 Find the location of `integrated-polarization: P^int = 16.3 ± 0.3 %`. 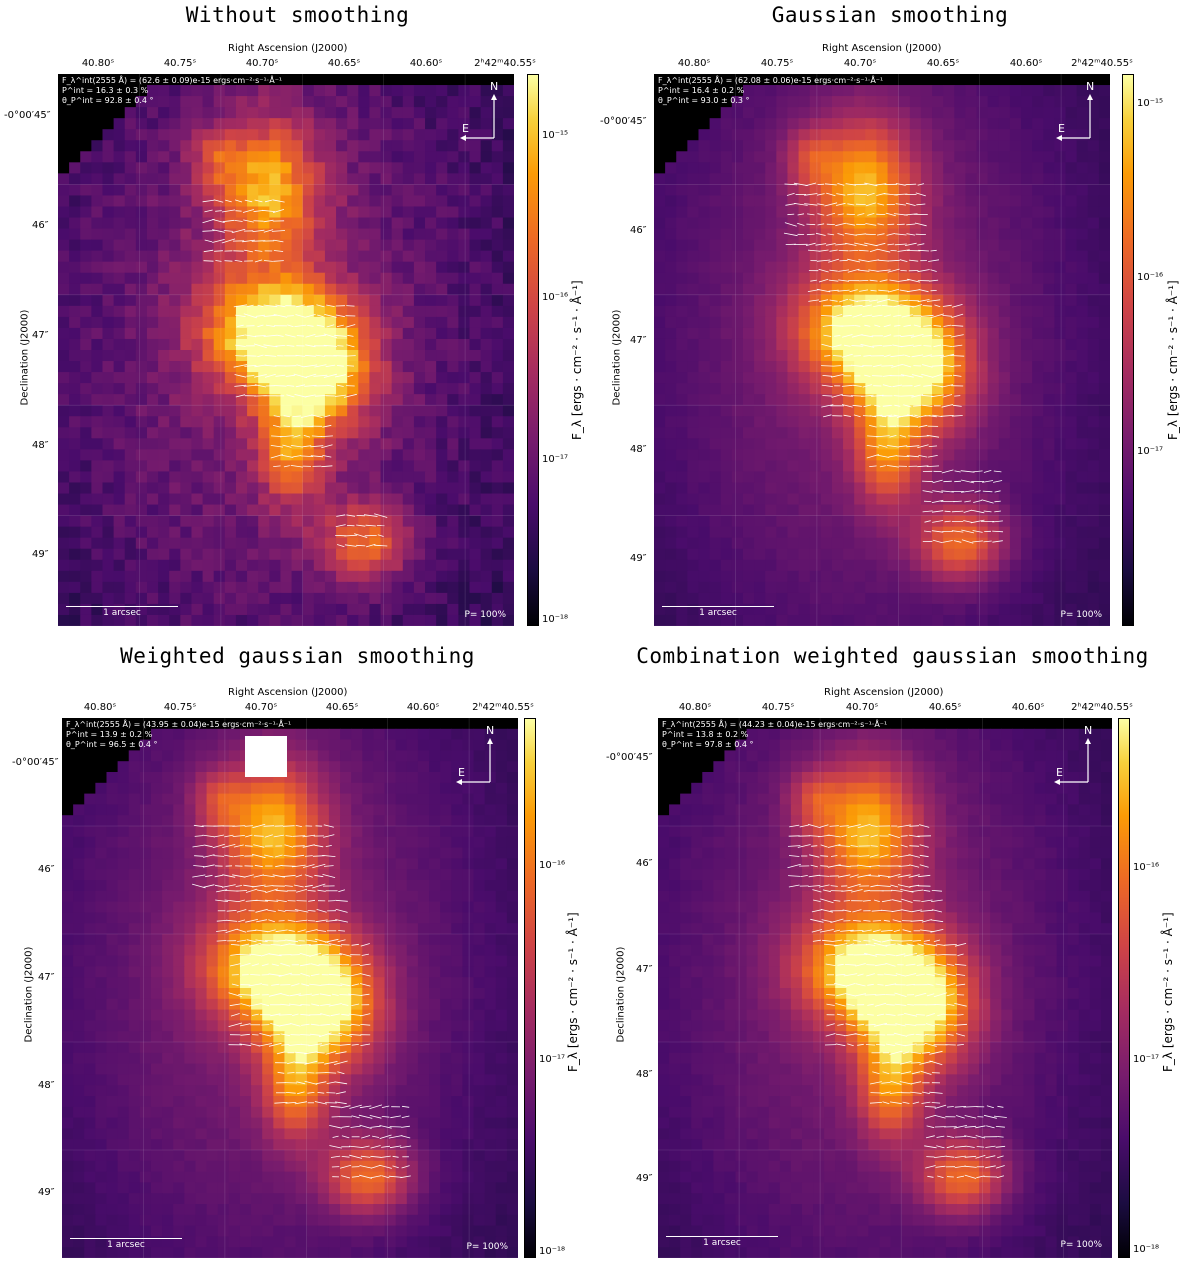

integrated-polarization: P^int = 16.3 ± 0.3 % is located at coordinates (105, 90).